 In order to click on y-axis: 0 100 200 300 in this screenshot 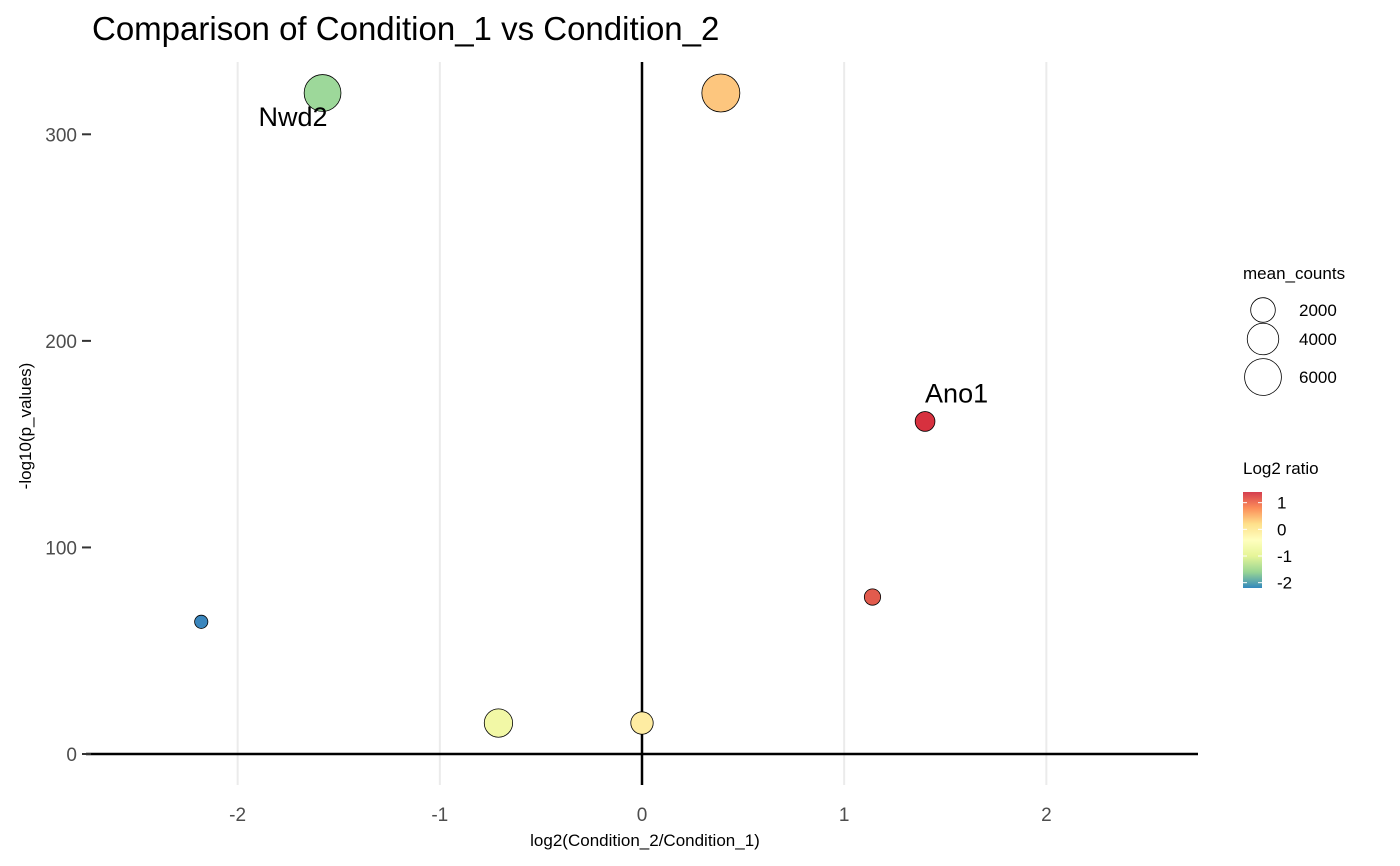, I will do `click(68, 445)`.